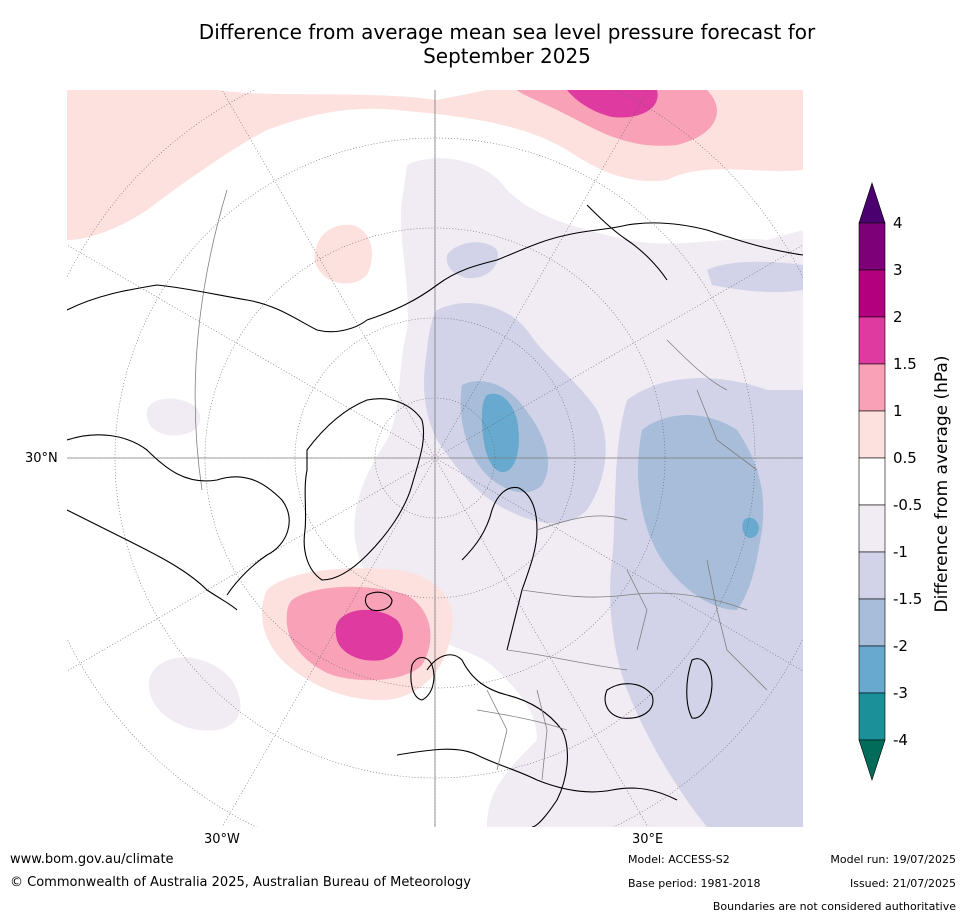 This screenshot has height=919, width=965. Describe the element at coordinates (900, 740) in the screenshot. I see `colorbar-tick-label: -4` at that location.